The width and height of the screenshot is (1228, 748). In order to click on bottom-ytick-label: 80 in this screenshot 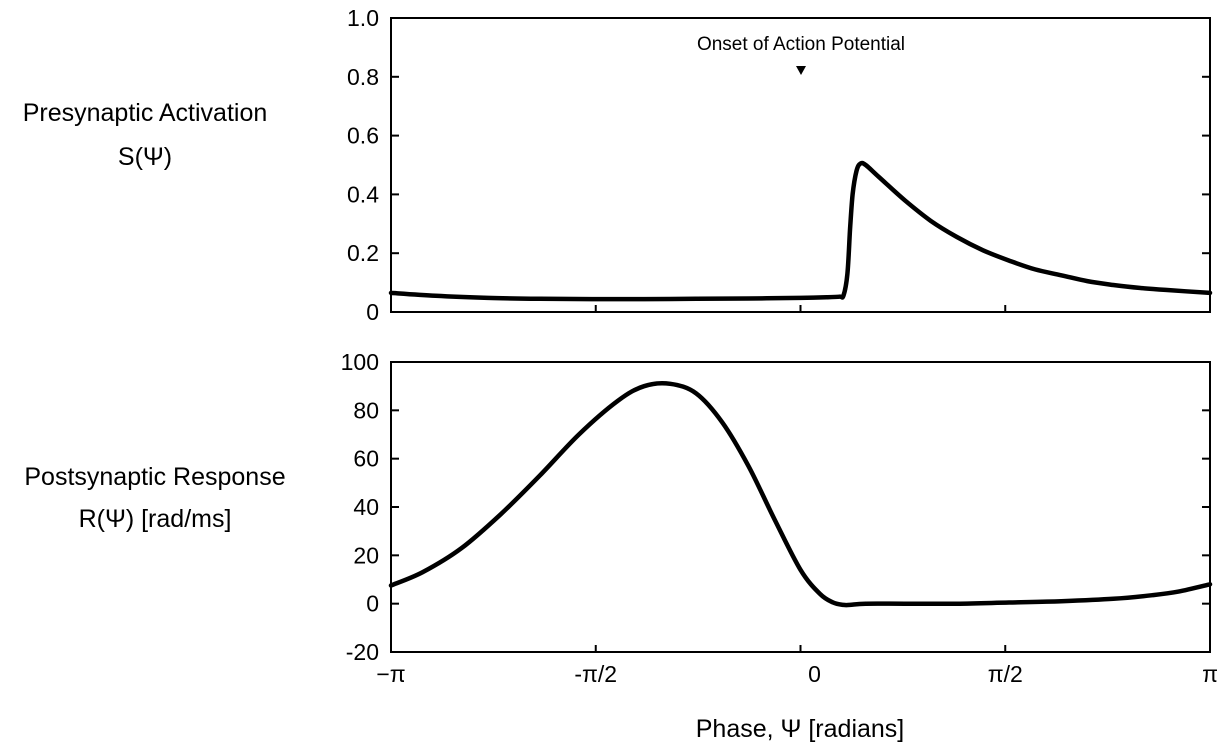, I will do `click(366, 410)`.